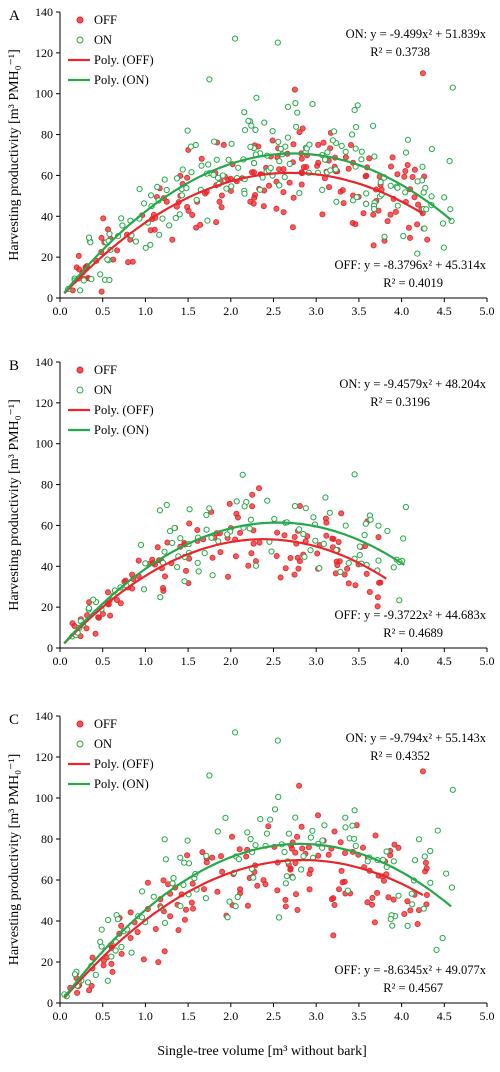 This screenshot has width=500, height=1072. I want to click on x-tick-label: 3.0, so click(316, 1016).